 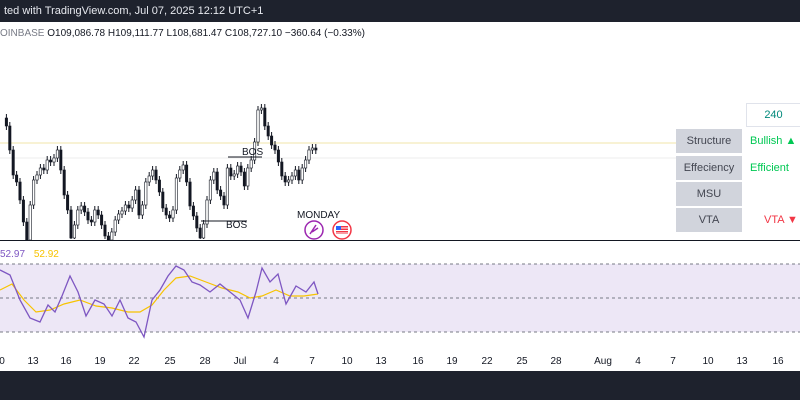 I want to click on timeframe-value: 240, so click(x=773, y=115).